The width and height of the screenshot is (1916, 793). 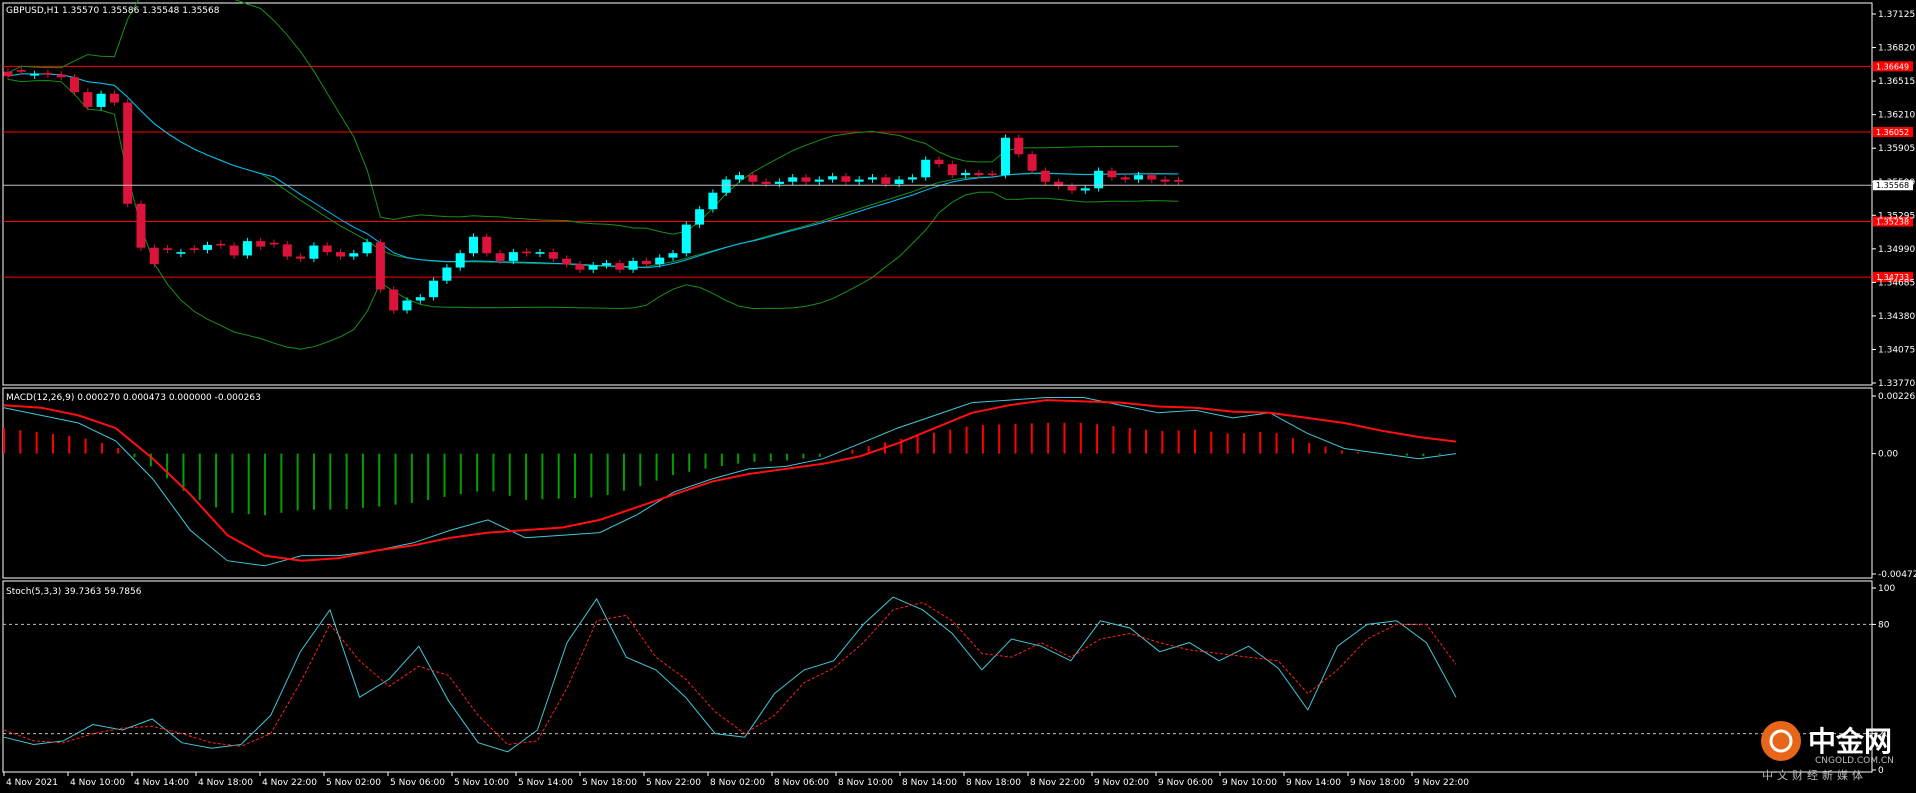 I want to click on stoch-tick-label: 80, so click(x=1884, y=625).